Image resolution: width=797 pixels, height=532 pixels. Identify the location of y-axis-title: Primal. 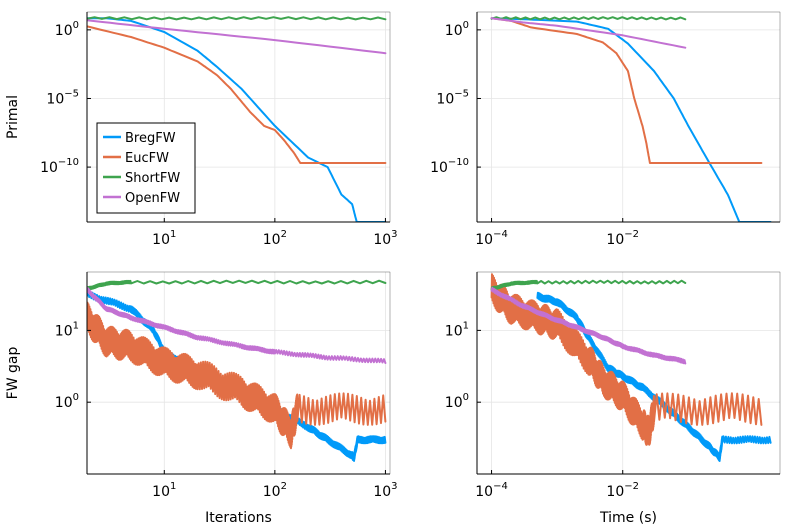
(13, 117).